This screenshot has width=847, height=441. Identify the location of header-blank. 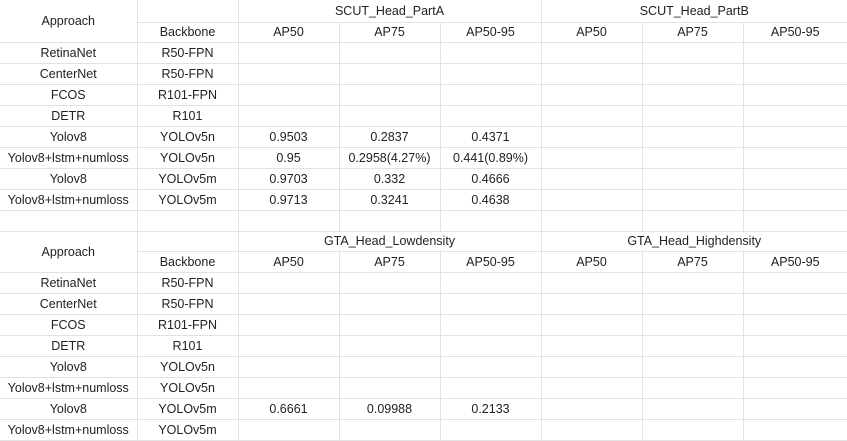
(187, 241).